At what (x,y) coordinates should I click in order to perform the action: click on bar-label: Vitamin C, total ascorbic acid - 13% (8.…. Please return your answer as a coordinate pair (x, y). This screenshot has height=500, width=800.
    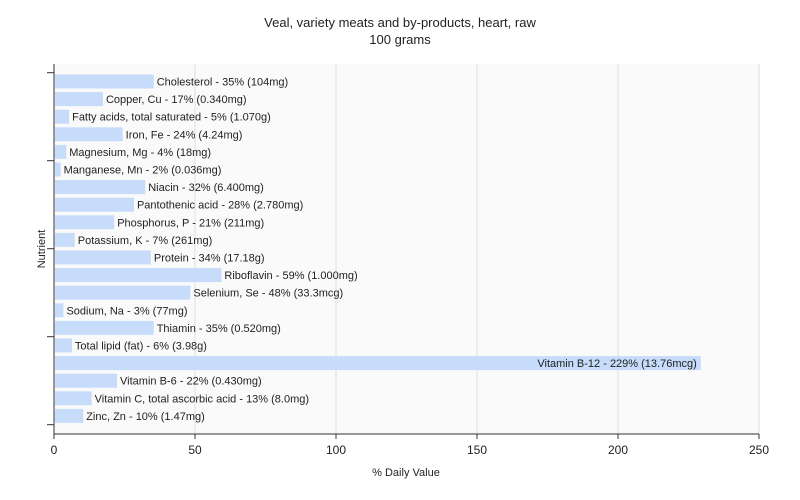
    Looking at the image, I should click on (202, 399).